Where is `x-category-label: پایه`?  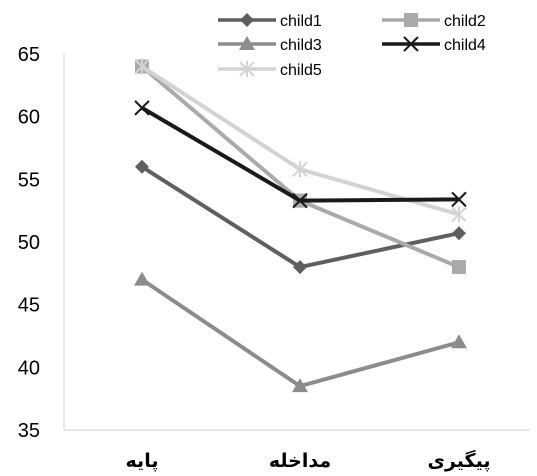 x-category-label: پایه is located at coordinates (142, 461).